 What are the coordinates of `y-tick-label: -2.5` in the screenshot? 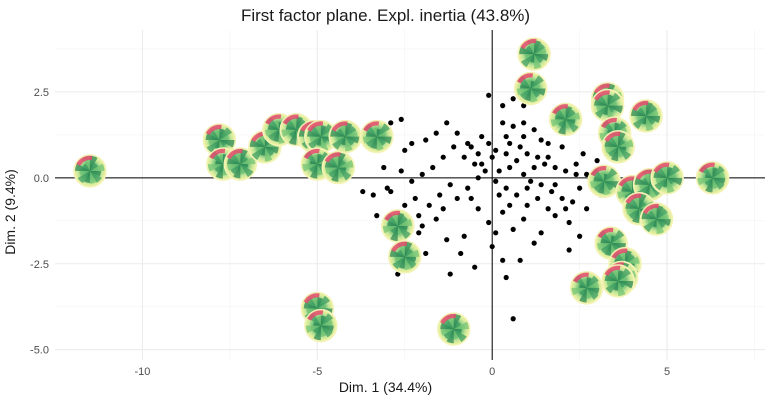 It's located at (39, 265).